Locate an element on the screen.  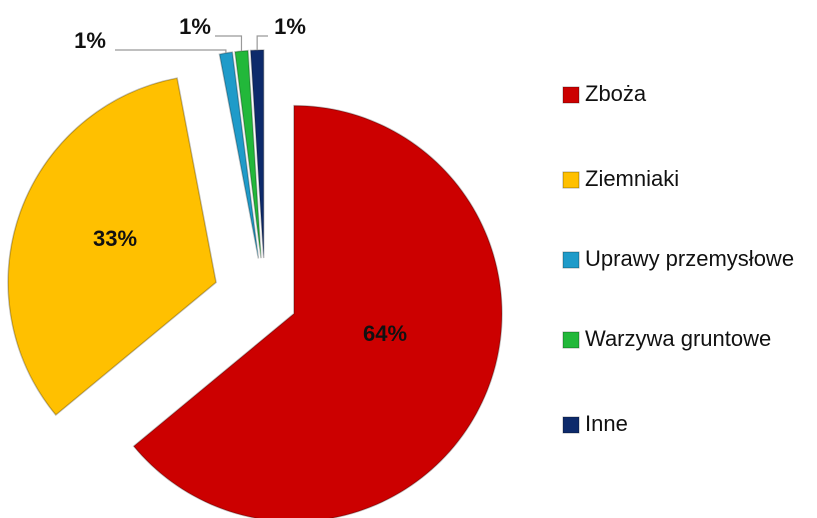
data-label: 64% is located at coordinates (385, 333).